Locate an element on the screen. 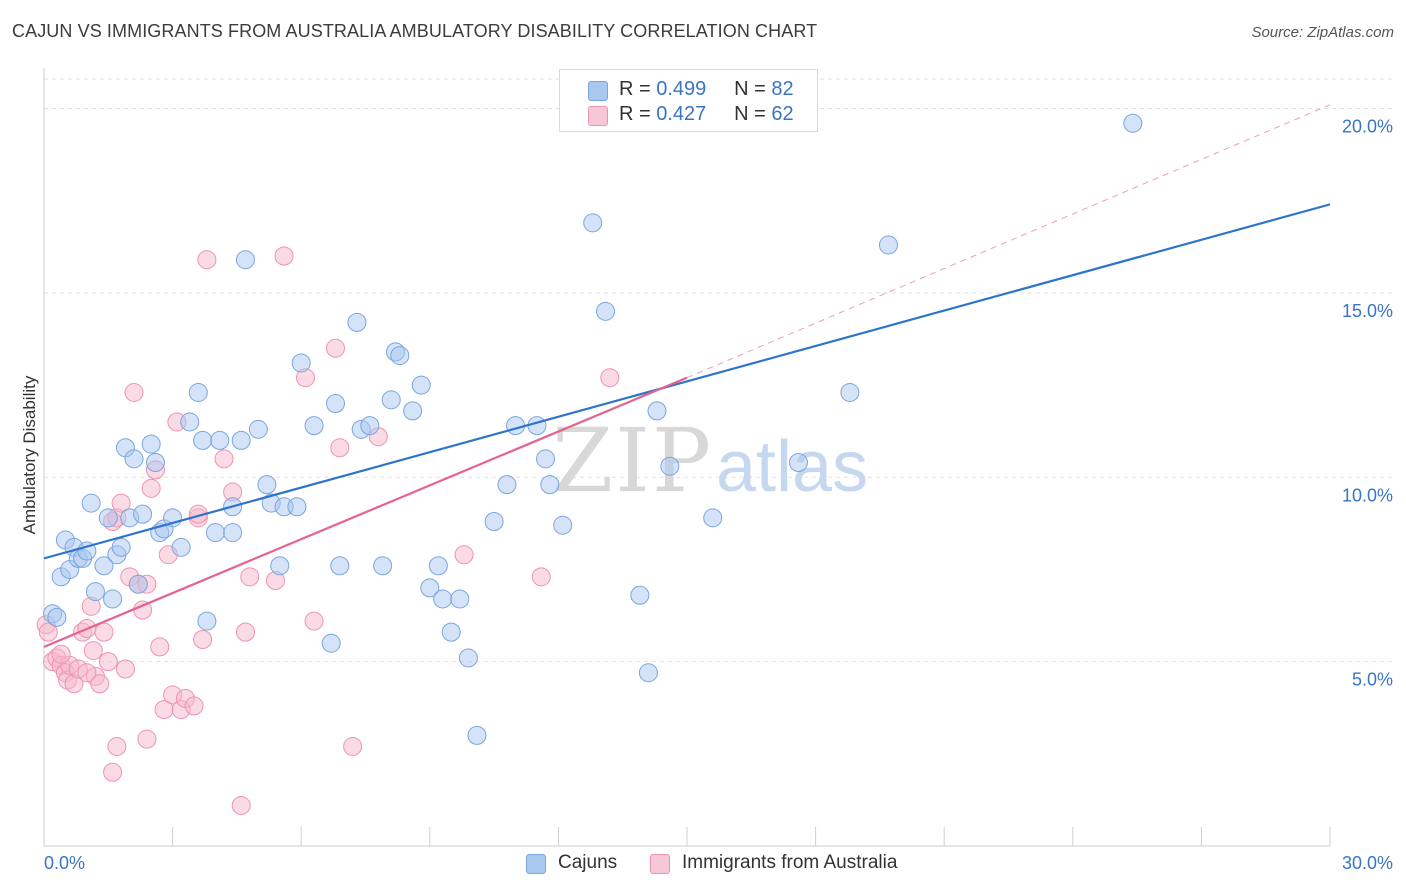 The image size is (1406, 892). bottom-cajuns-swatch is located at coordinates (536, 864).